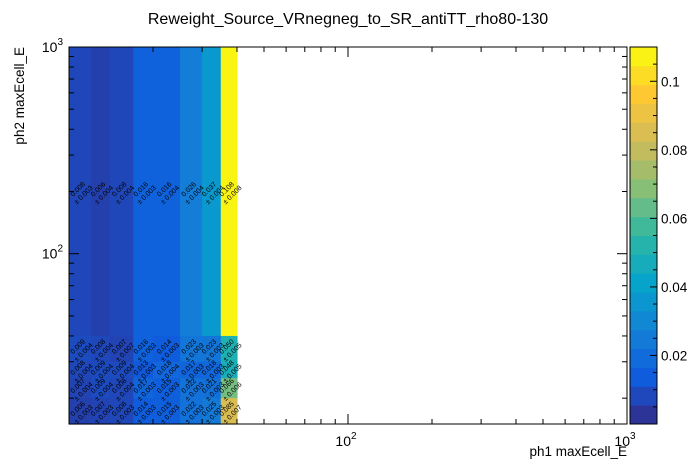  I want to click on colorbar-bands, so click(643, 236).